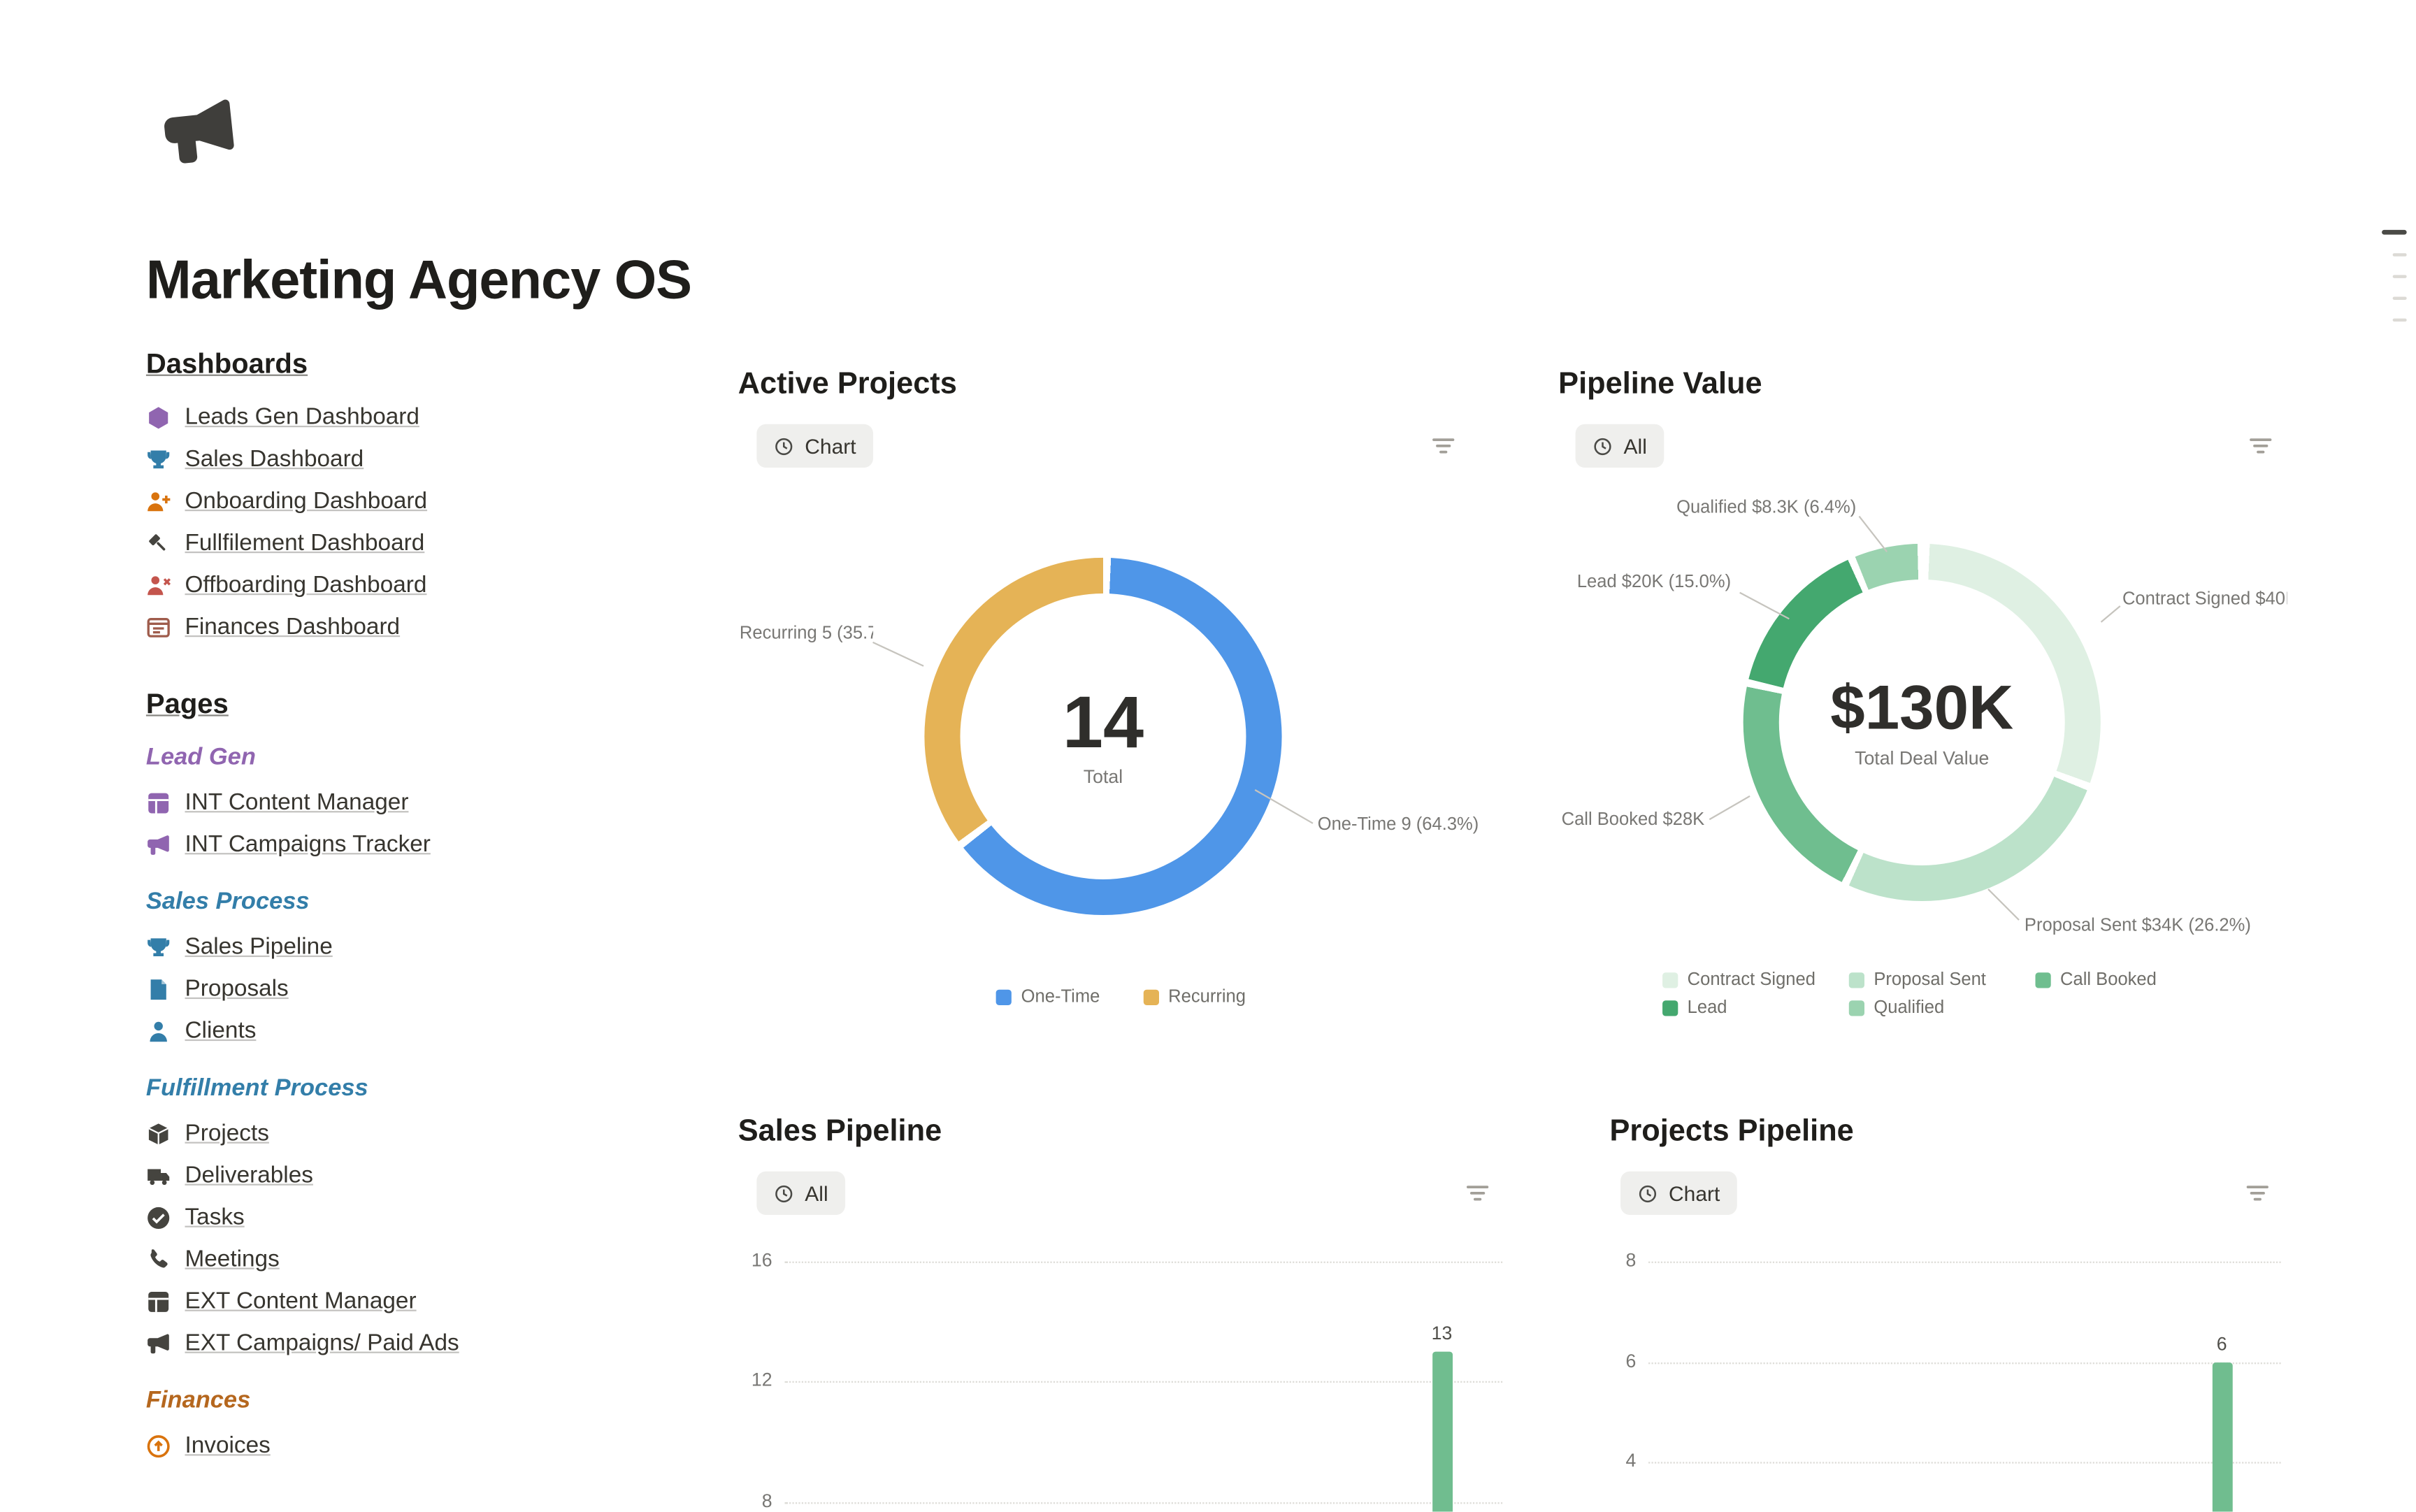  What do you see at coordinates (379, 1217) in the screenshot?
I see `sidebar-item-tasks: Tasks` at bounding box center [379, 1217].